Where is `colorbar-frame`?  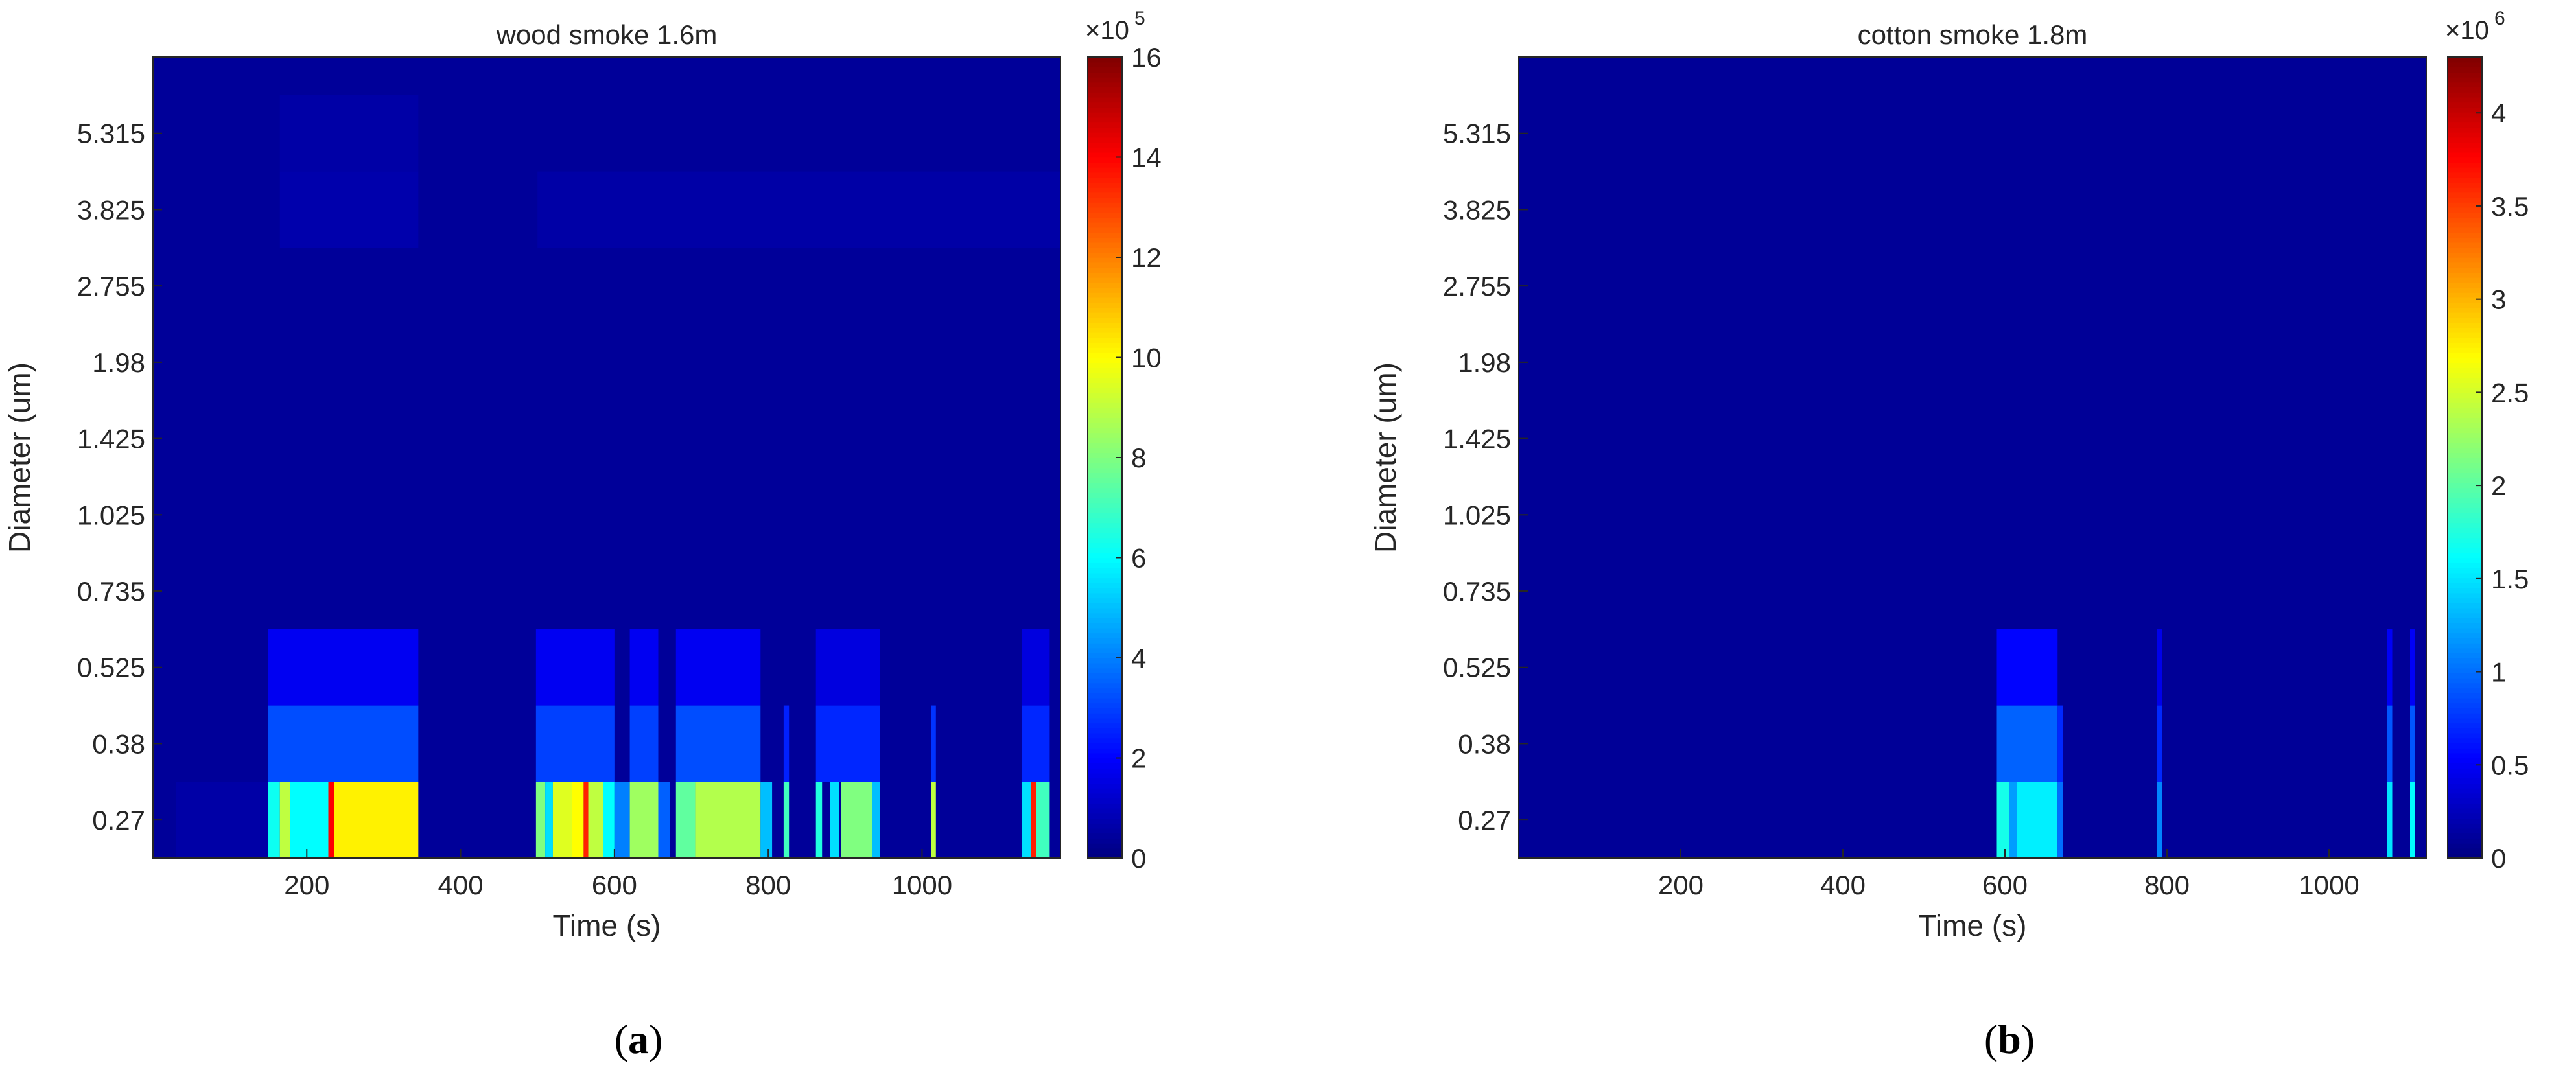 colorbar-frame is located at coordinates (2465, 457).